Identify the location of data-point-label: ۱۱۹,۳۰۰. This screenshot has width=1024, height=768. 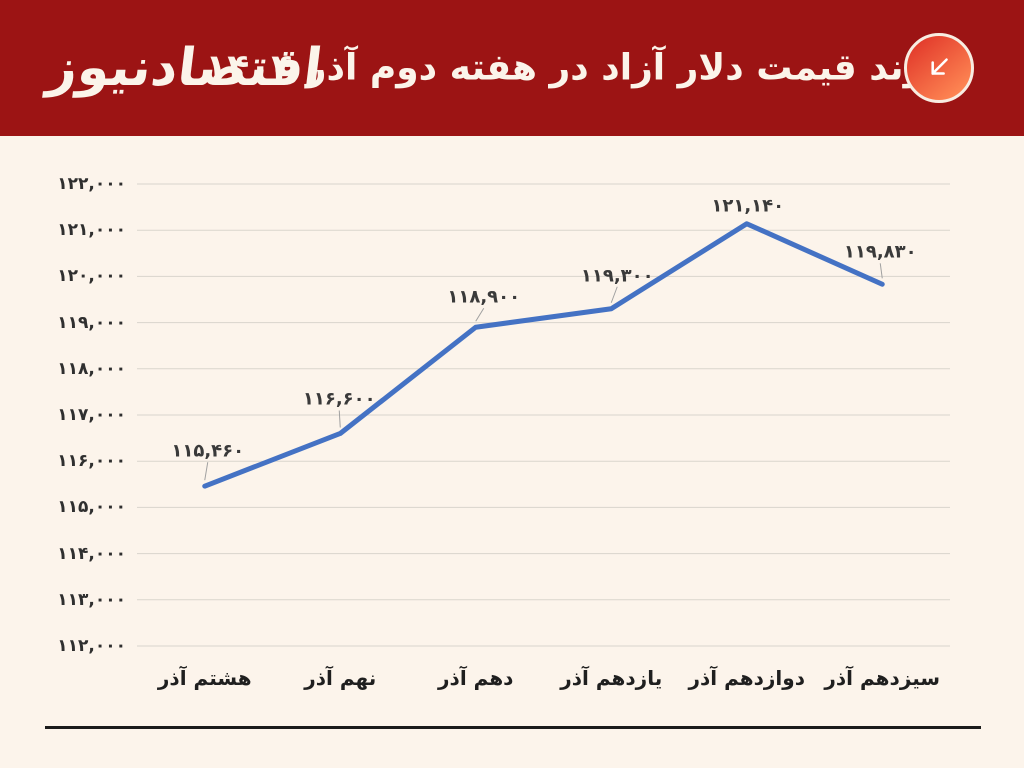
(617, 276).